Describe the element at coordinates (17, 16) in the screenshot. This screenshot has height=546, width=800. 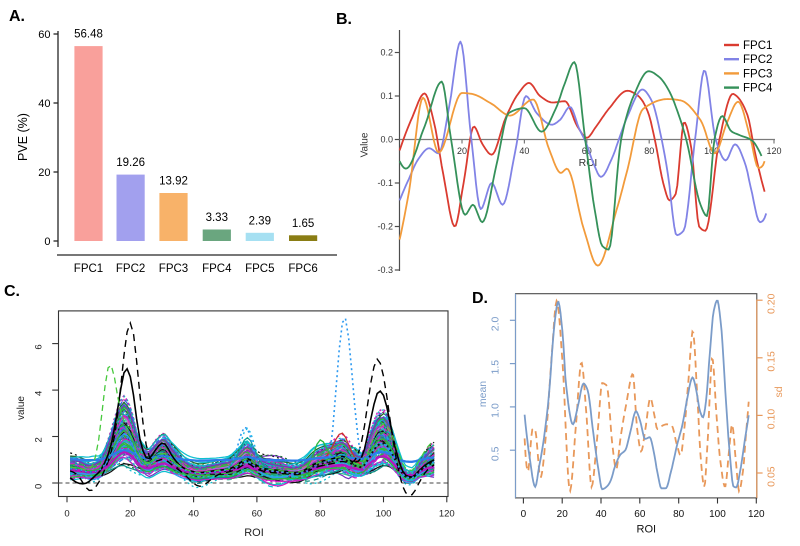
I see `svg-text: A.` at that location.